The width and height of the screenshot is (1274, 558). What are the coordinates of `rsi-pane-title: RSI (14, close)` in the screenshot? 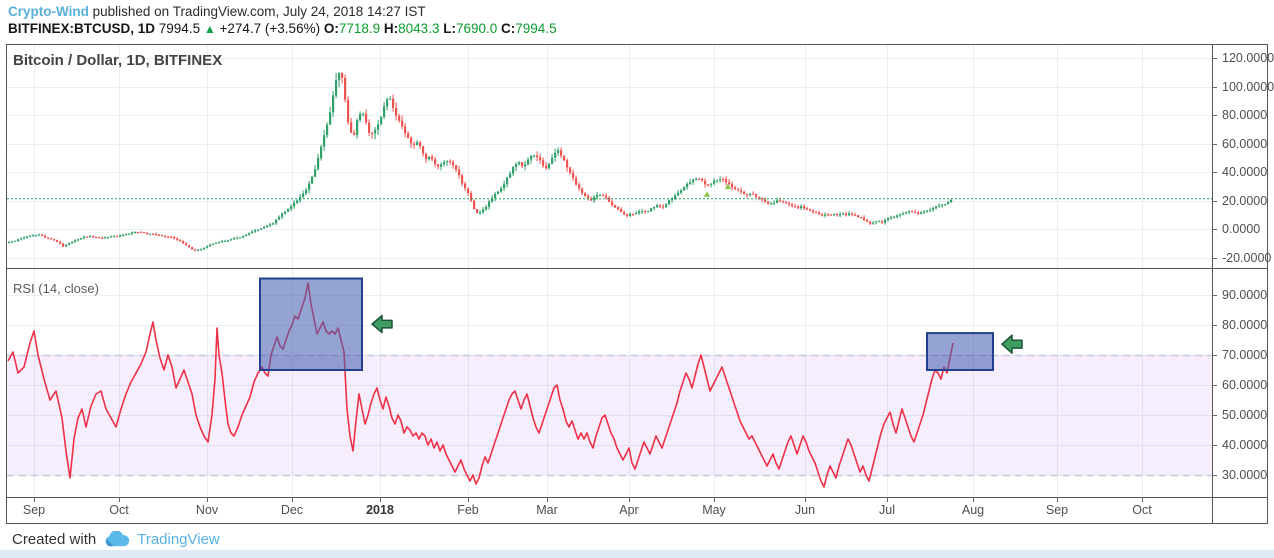 It's located at (56, 288).